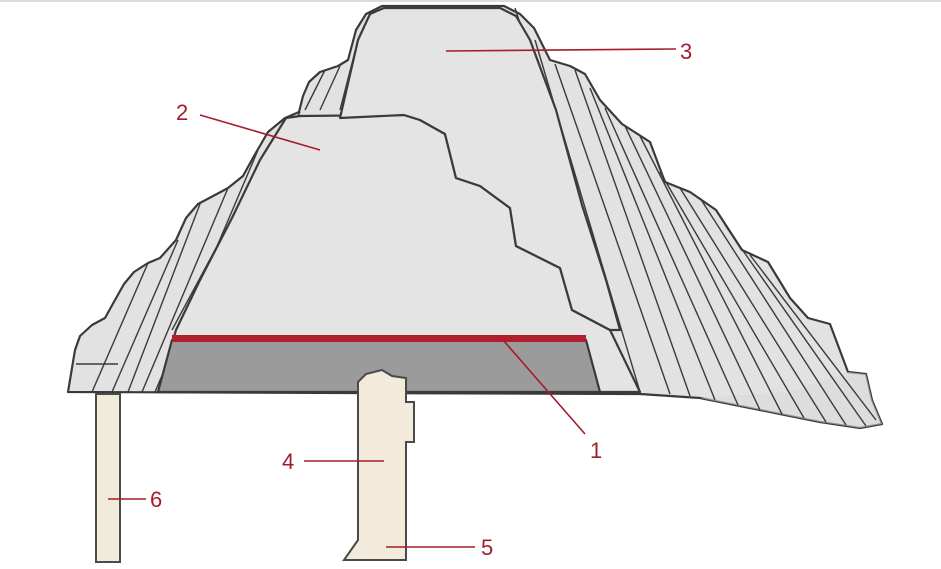  Describe the element at coordinates (288, 461) in the screenshot. I see `callout-4: 4` at that location.